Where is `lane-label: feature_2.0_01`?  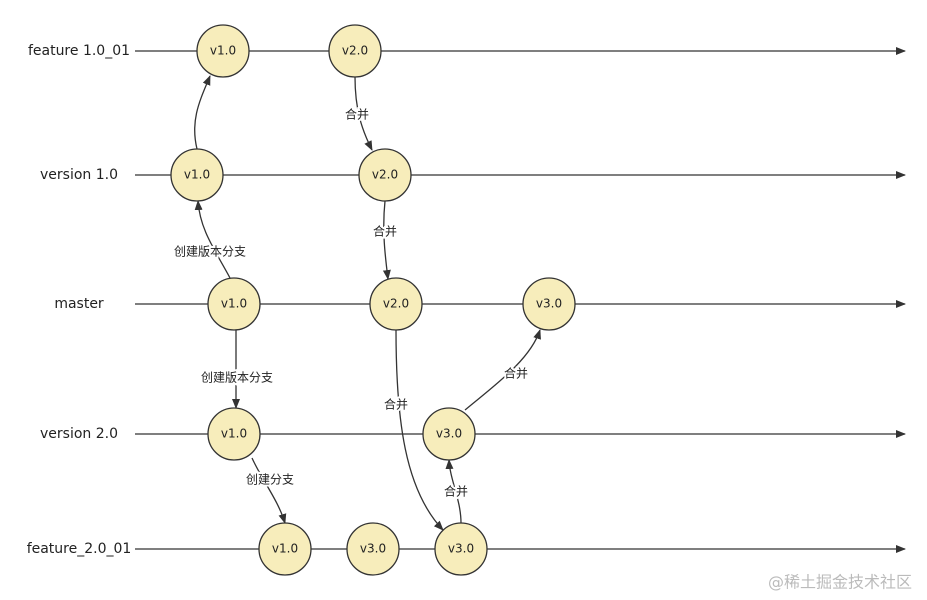
lane-label: feature_2.0_01 is located at coordinates (79, 549).